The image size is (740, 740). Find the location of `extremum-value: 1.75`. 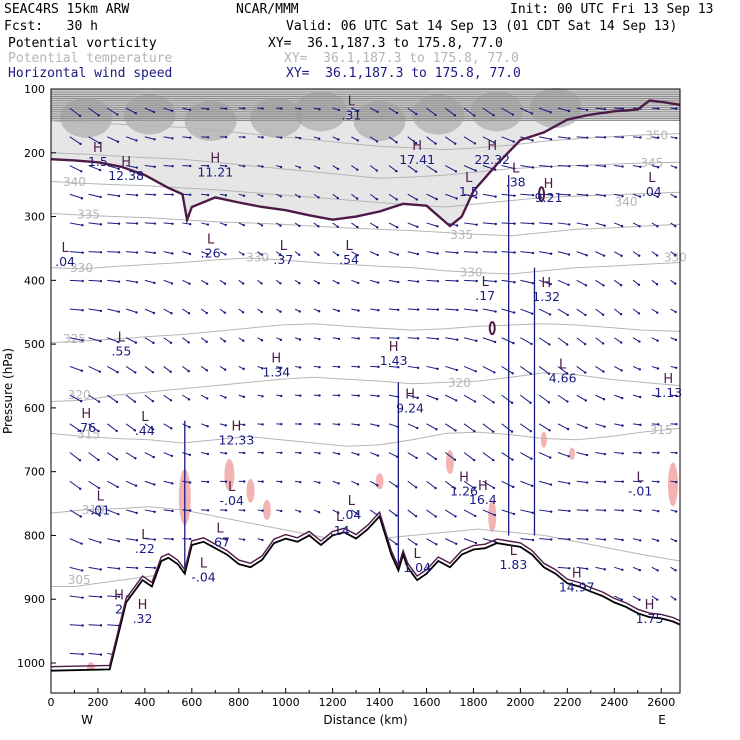

extremum-value: 1.75 is located at coordinates (650, 618).